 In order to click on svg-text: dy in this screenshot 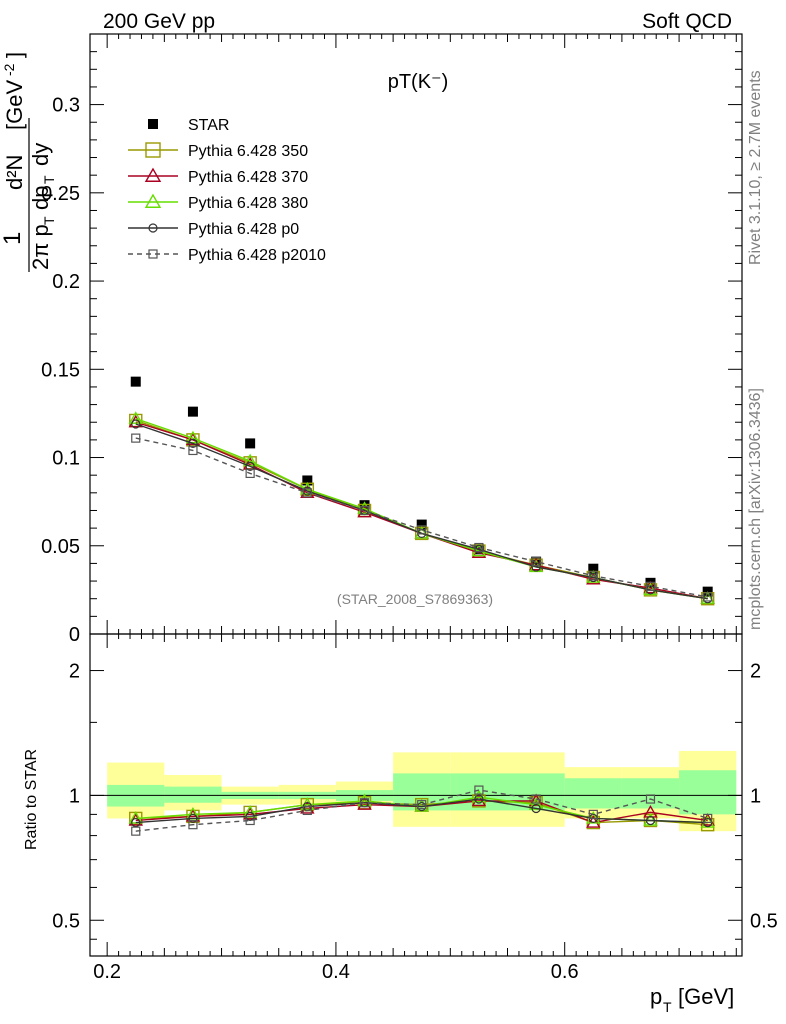, I will do `click(40, 154)`.